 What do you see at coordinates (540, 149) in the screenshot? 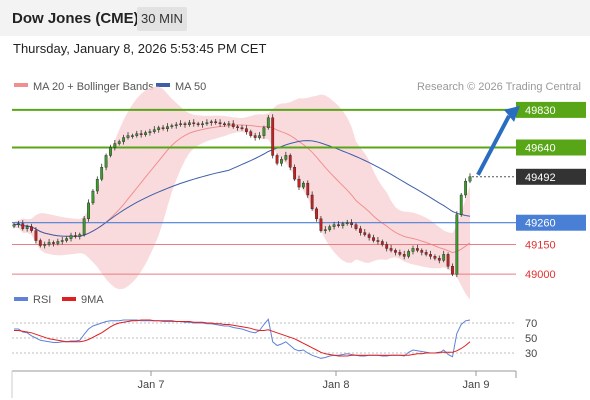
I see `level-label-49640: 49640` at bounding box center [540, 149].